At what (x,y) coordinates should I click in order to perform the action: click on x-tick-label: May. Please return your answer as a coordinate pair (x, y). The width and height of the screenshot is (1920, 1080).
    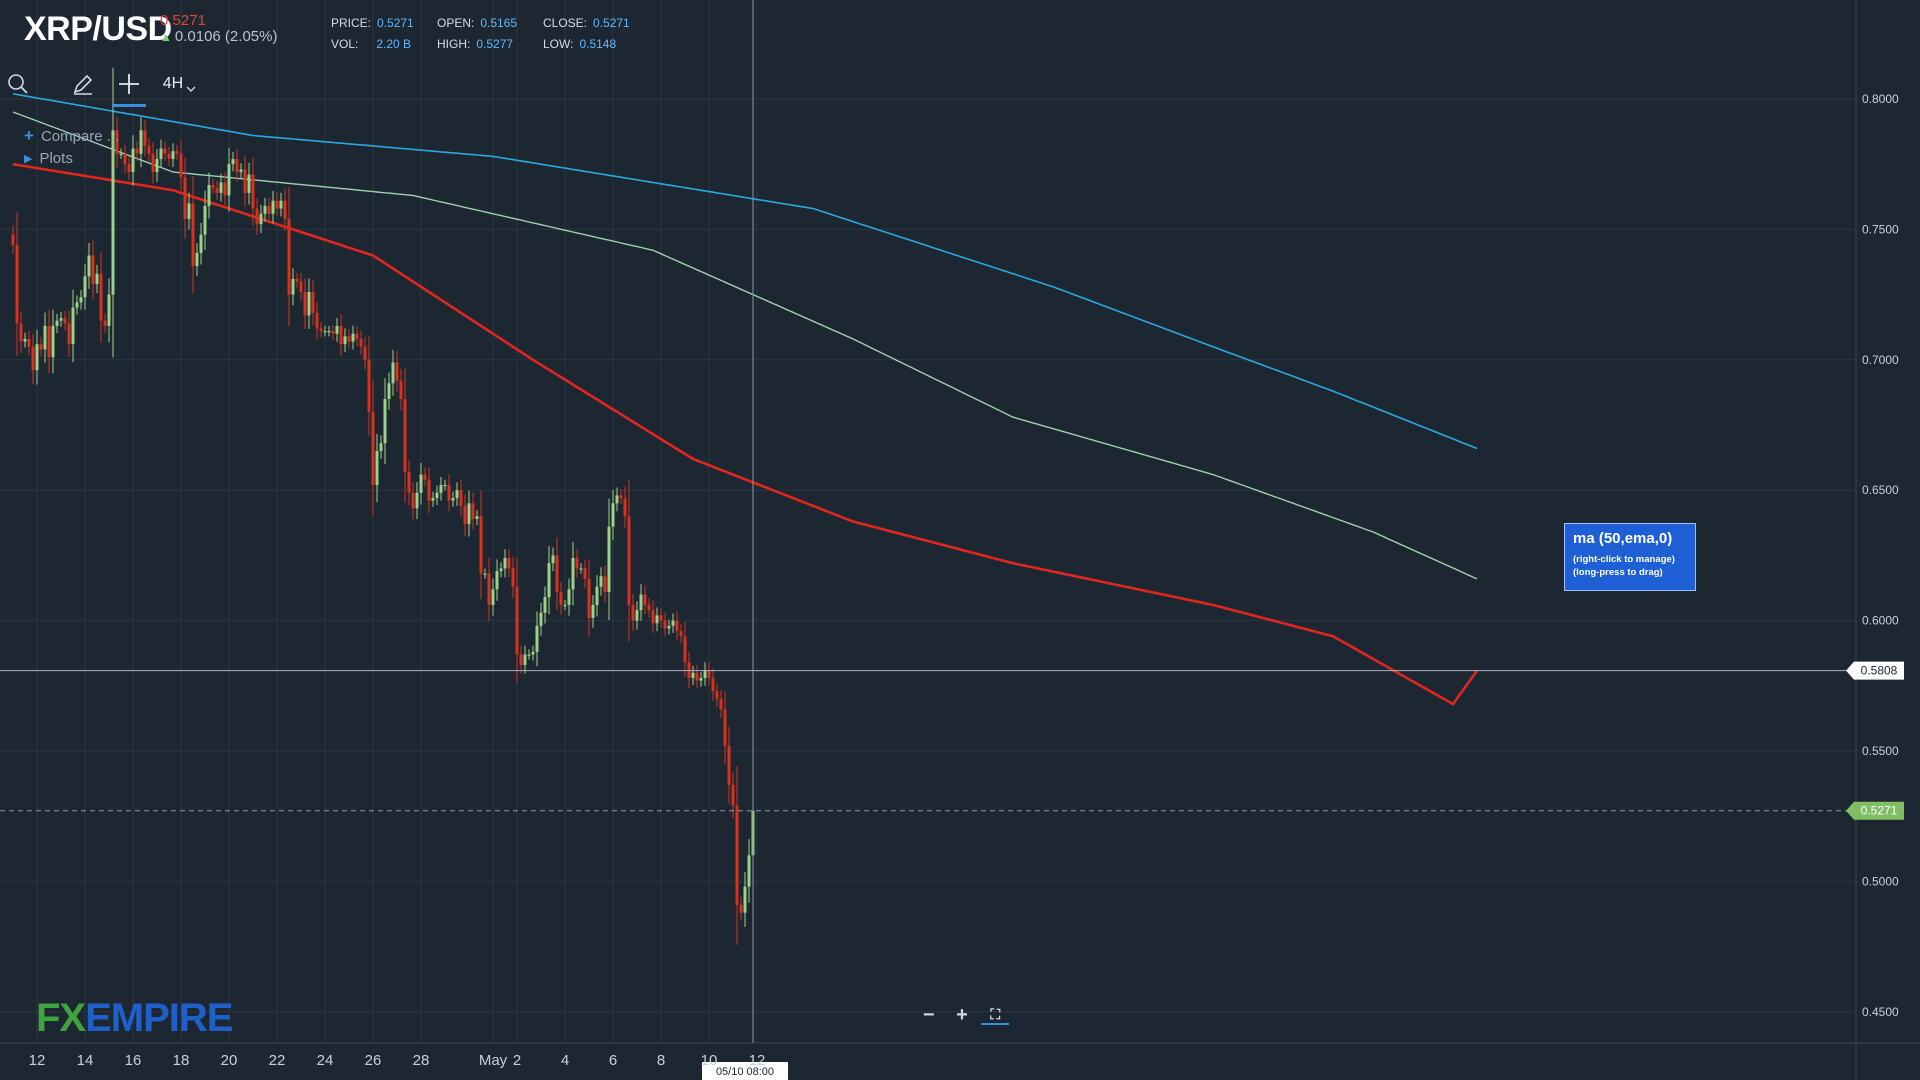
    Looking at the image, I should click on (493, 1060).